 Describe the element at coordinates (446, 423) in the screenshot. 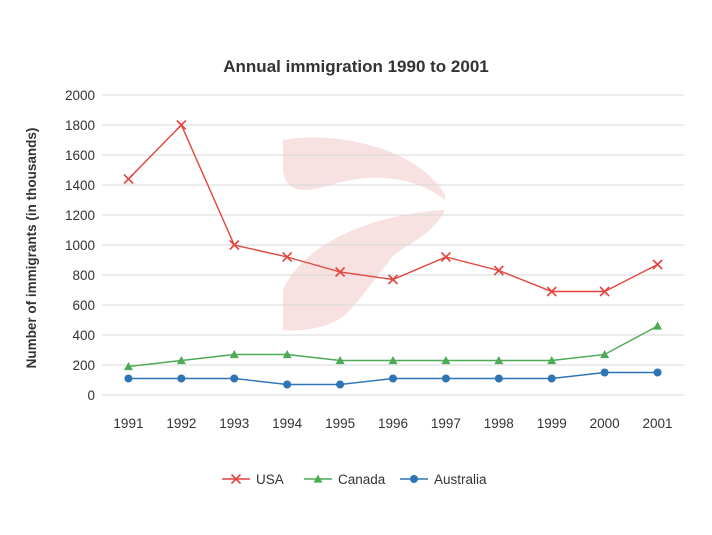

I see `x-tick-label: 1997` at that location.